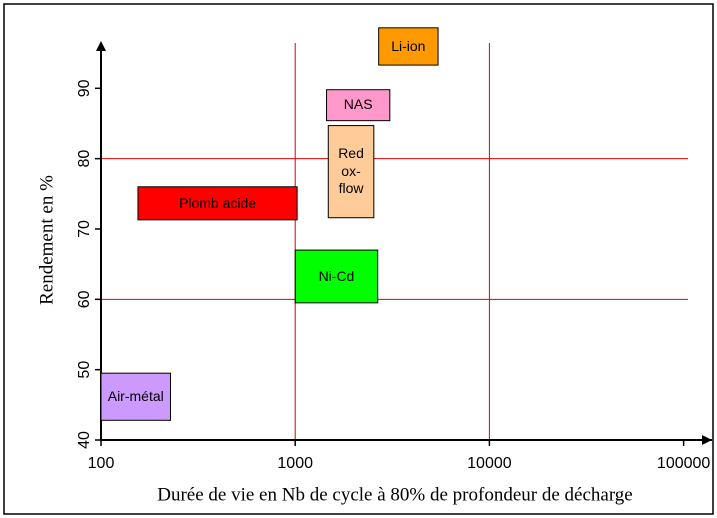  Describe the element at coordinates (84, 370) in the screenshot. I see `y-tick-label: 50` at that location.